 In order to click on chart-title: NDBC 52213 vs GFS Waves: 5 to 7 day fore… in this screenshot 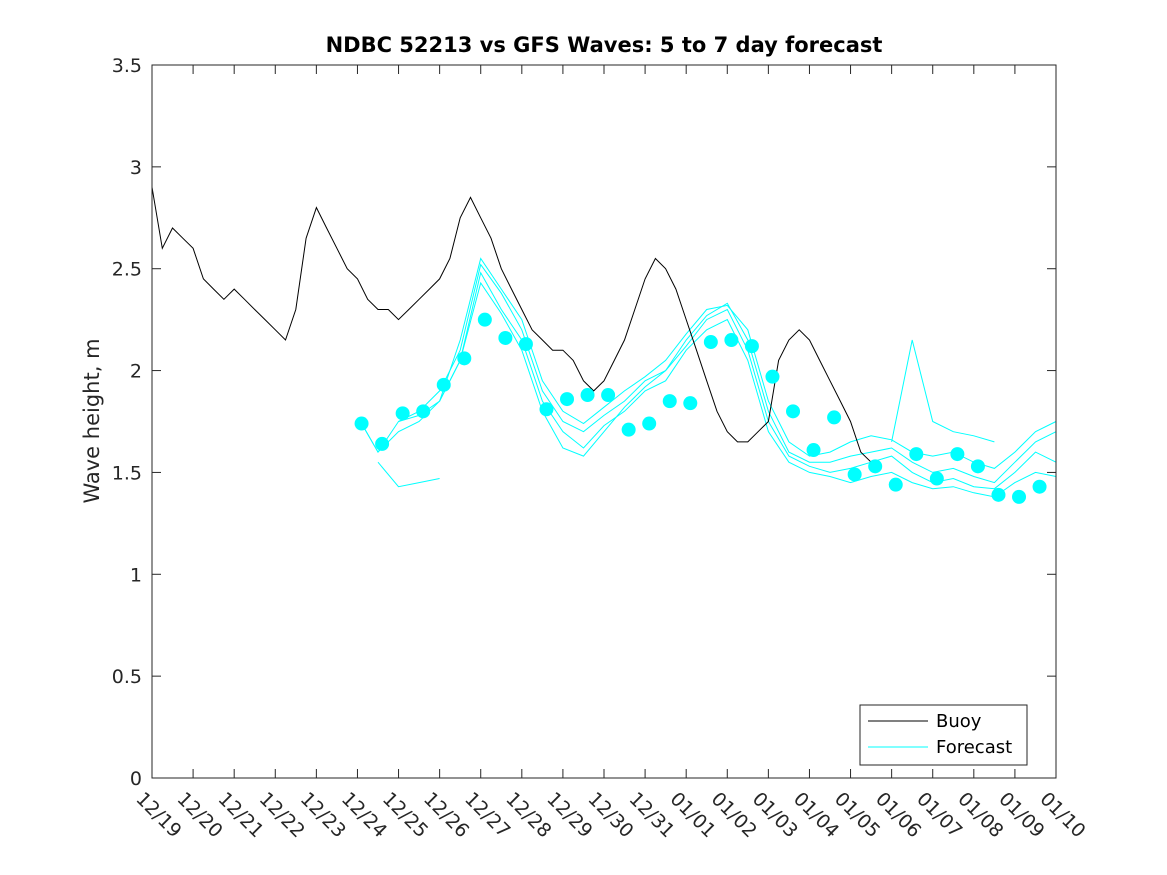, I will do `click(604, 45)`.